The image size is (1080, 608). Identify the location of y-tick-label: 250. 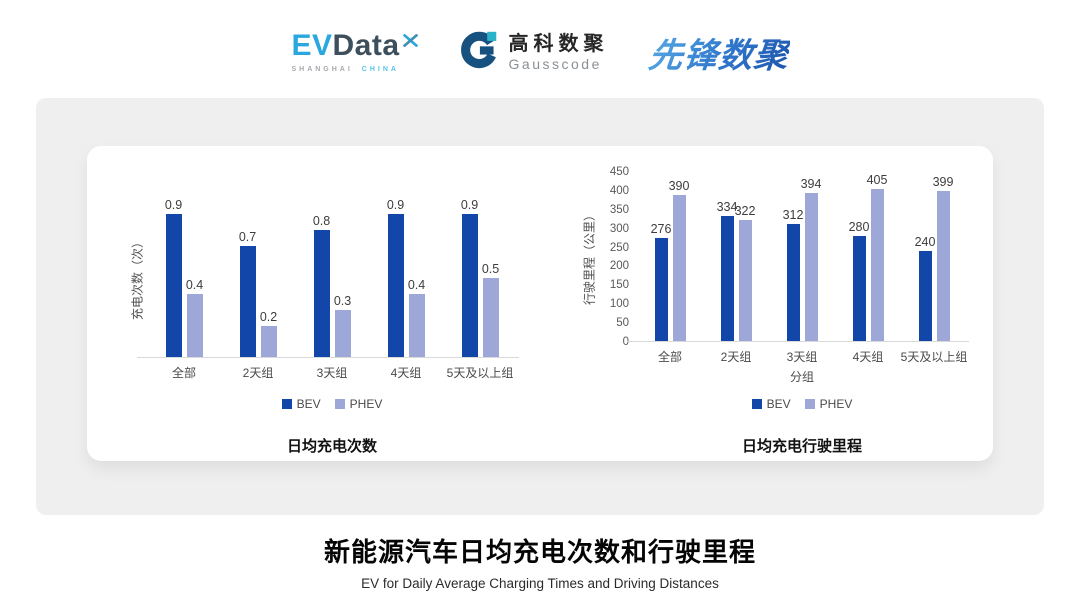
(619, 247).